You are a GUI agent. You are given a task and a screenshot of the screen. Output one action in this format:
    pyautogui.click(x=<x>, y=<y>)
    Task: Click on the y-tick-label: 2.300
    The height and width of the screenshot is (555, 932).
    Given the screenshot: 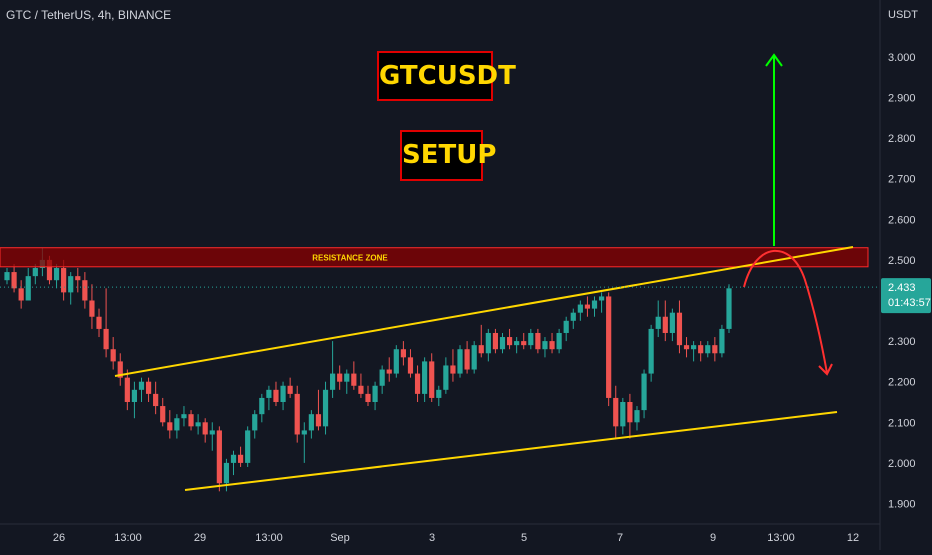 What is the action you would take?
    pyautogui.click(x=902, y=342)
    